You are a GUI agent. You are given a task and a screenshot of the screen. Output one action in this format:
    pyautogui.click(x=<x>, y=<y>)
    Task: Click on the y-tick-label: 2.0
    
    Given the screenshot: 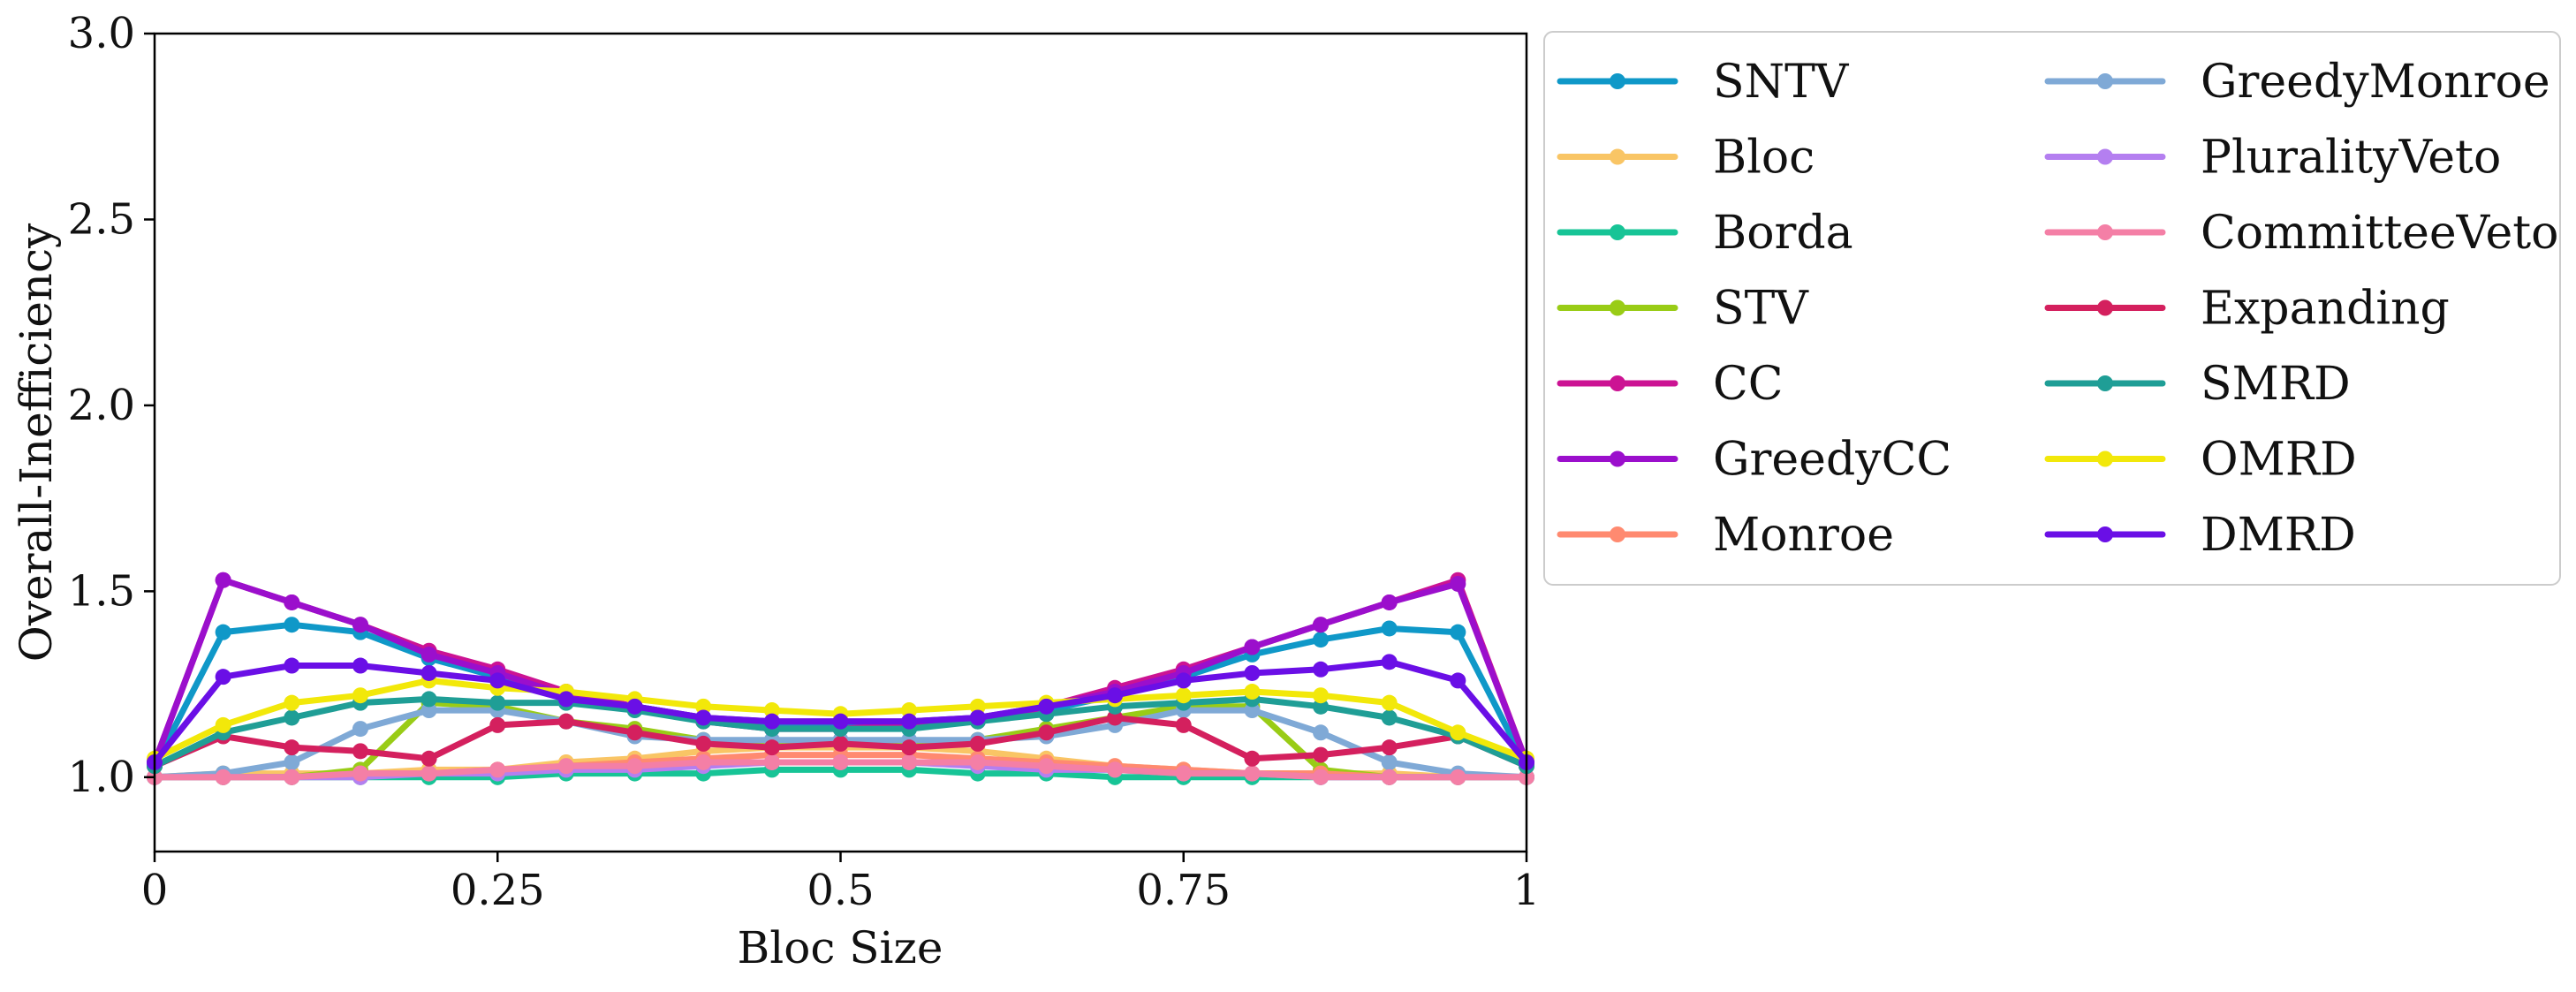 What is the action you would take?
    pyautogui.click(x=102, y=405)
    